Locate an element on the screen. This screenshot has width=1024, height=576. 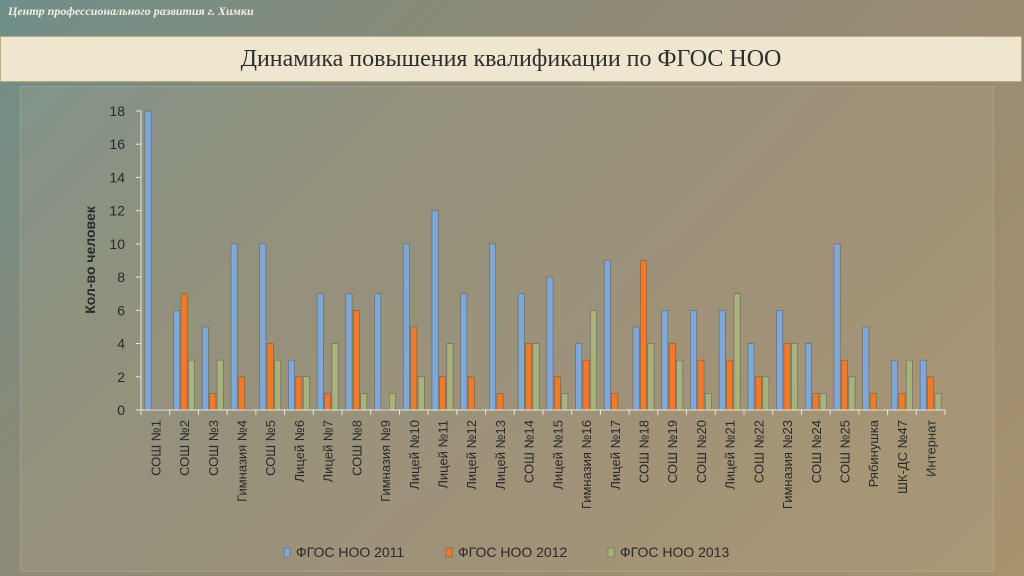
y-tick-label: 14 is located at coordinates (117, 177).